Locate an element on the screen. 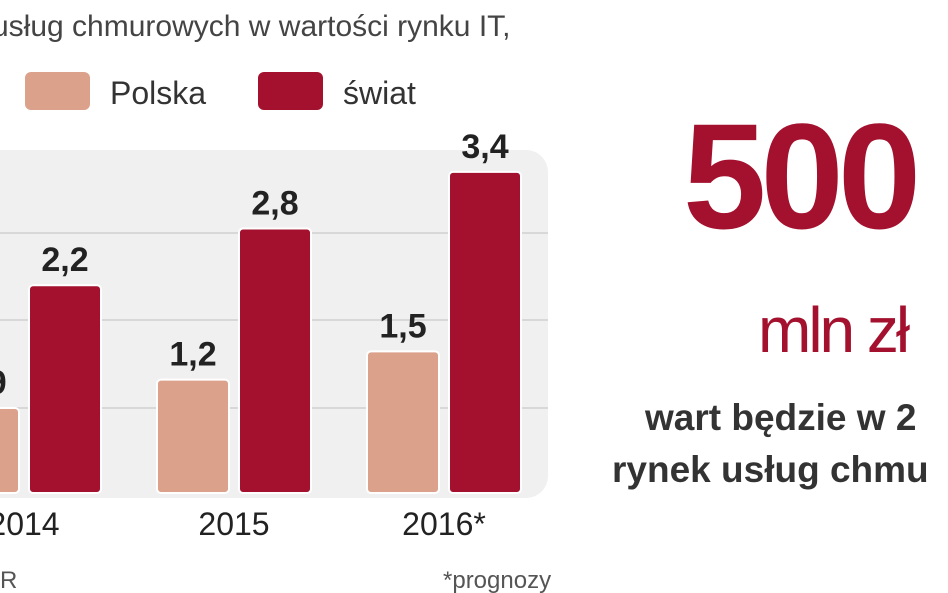 The height and width of the screenshot is (593, 948). value-label: 2,2 is located at coordinates (64, 260).